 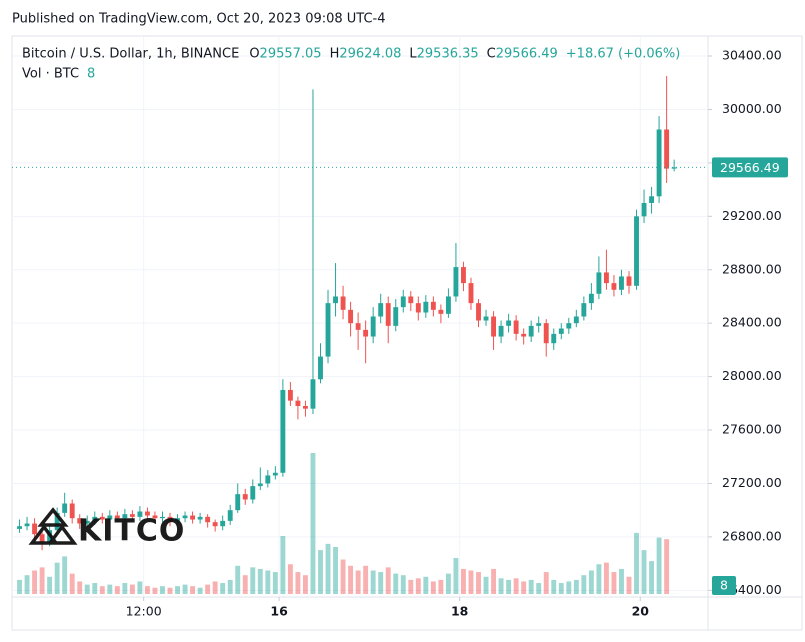 I want to click on x-tick-label: 12:00, so click(x=144, y=611).